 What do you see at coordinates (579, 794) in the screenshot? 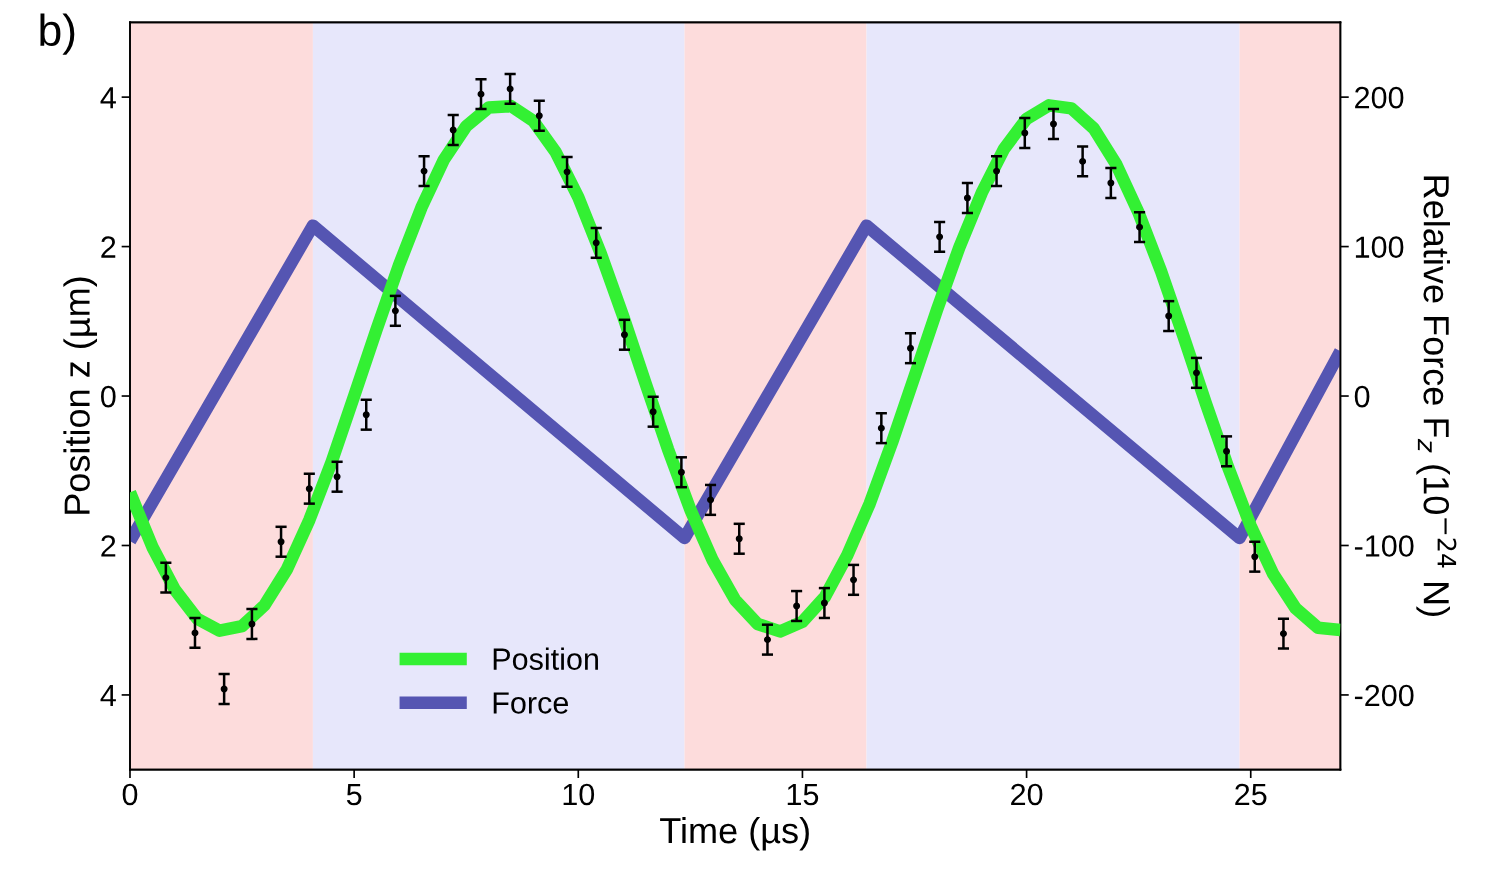
I see `x-tick-label: 10` at bounding box center [579, 794].